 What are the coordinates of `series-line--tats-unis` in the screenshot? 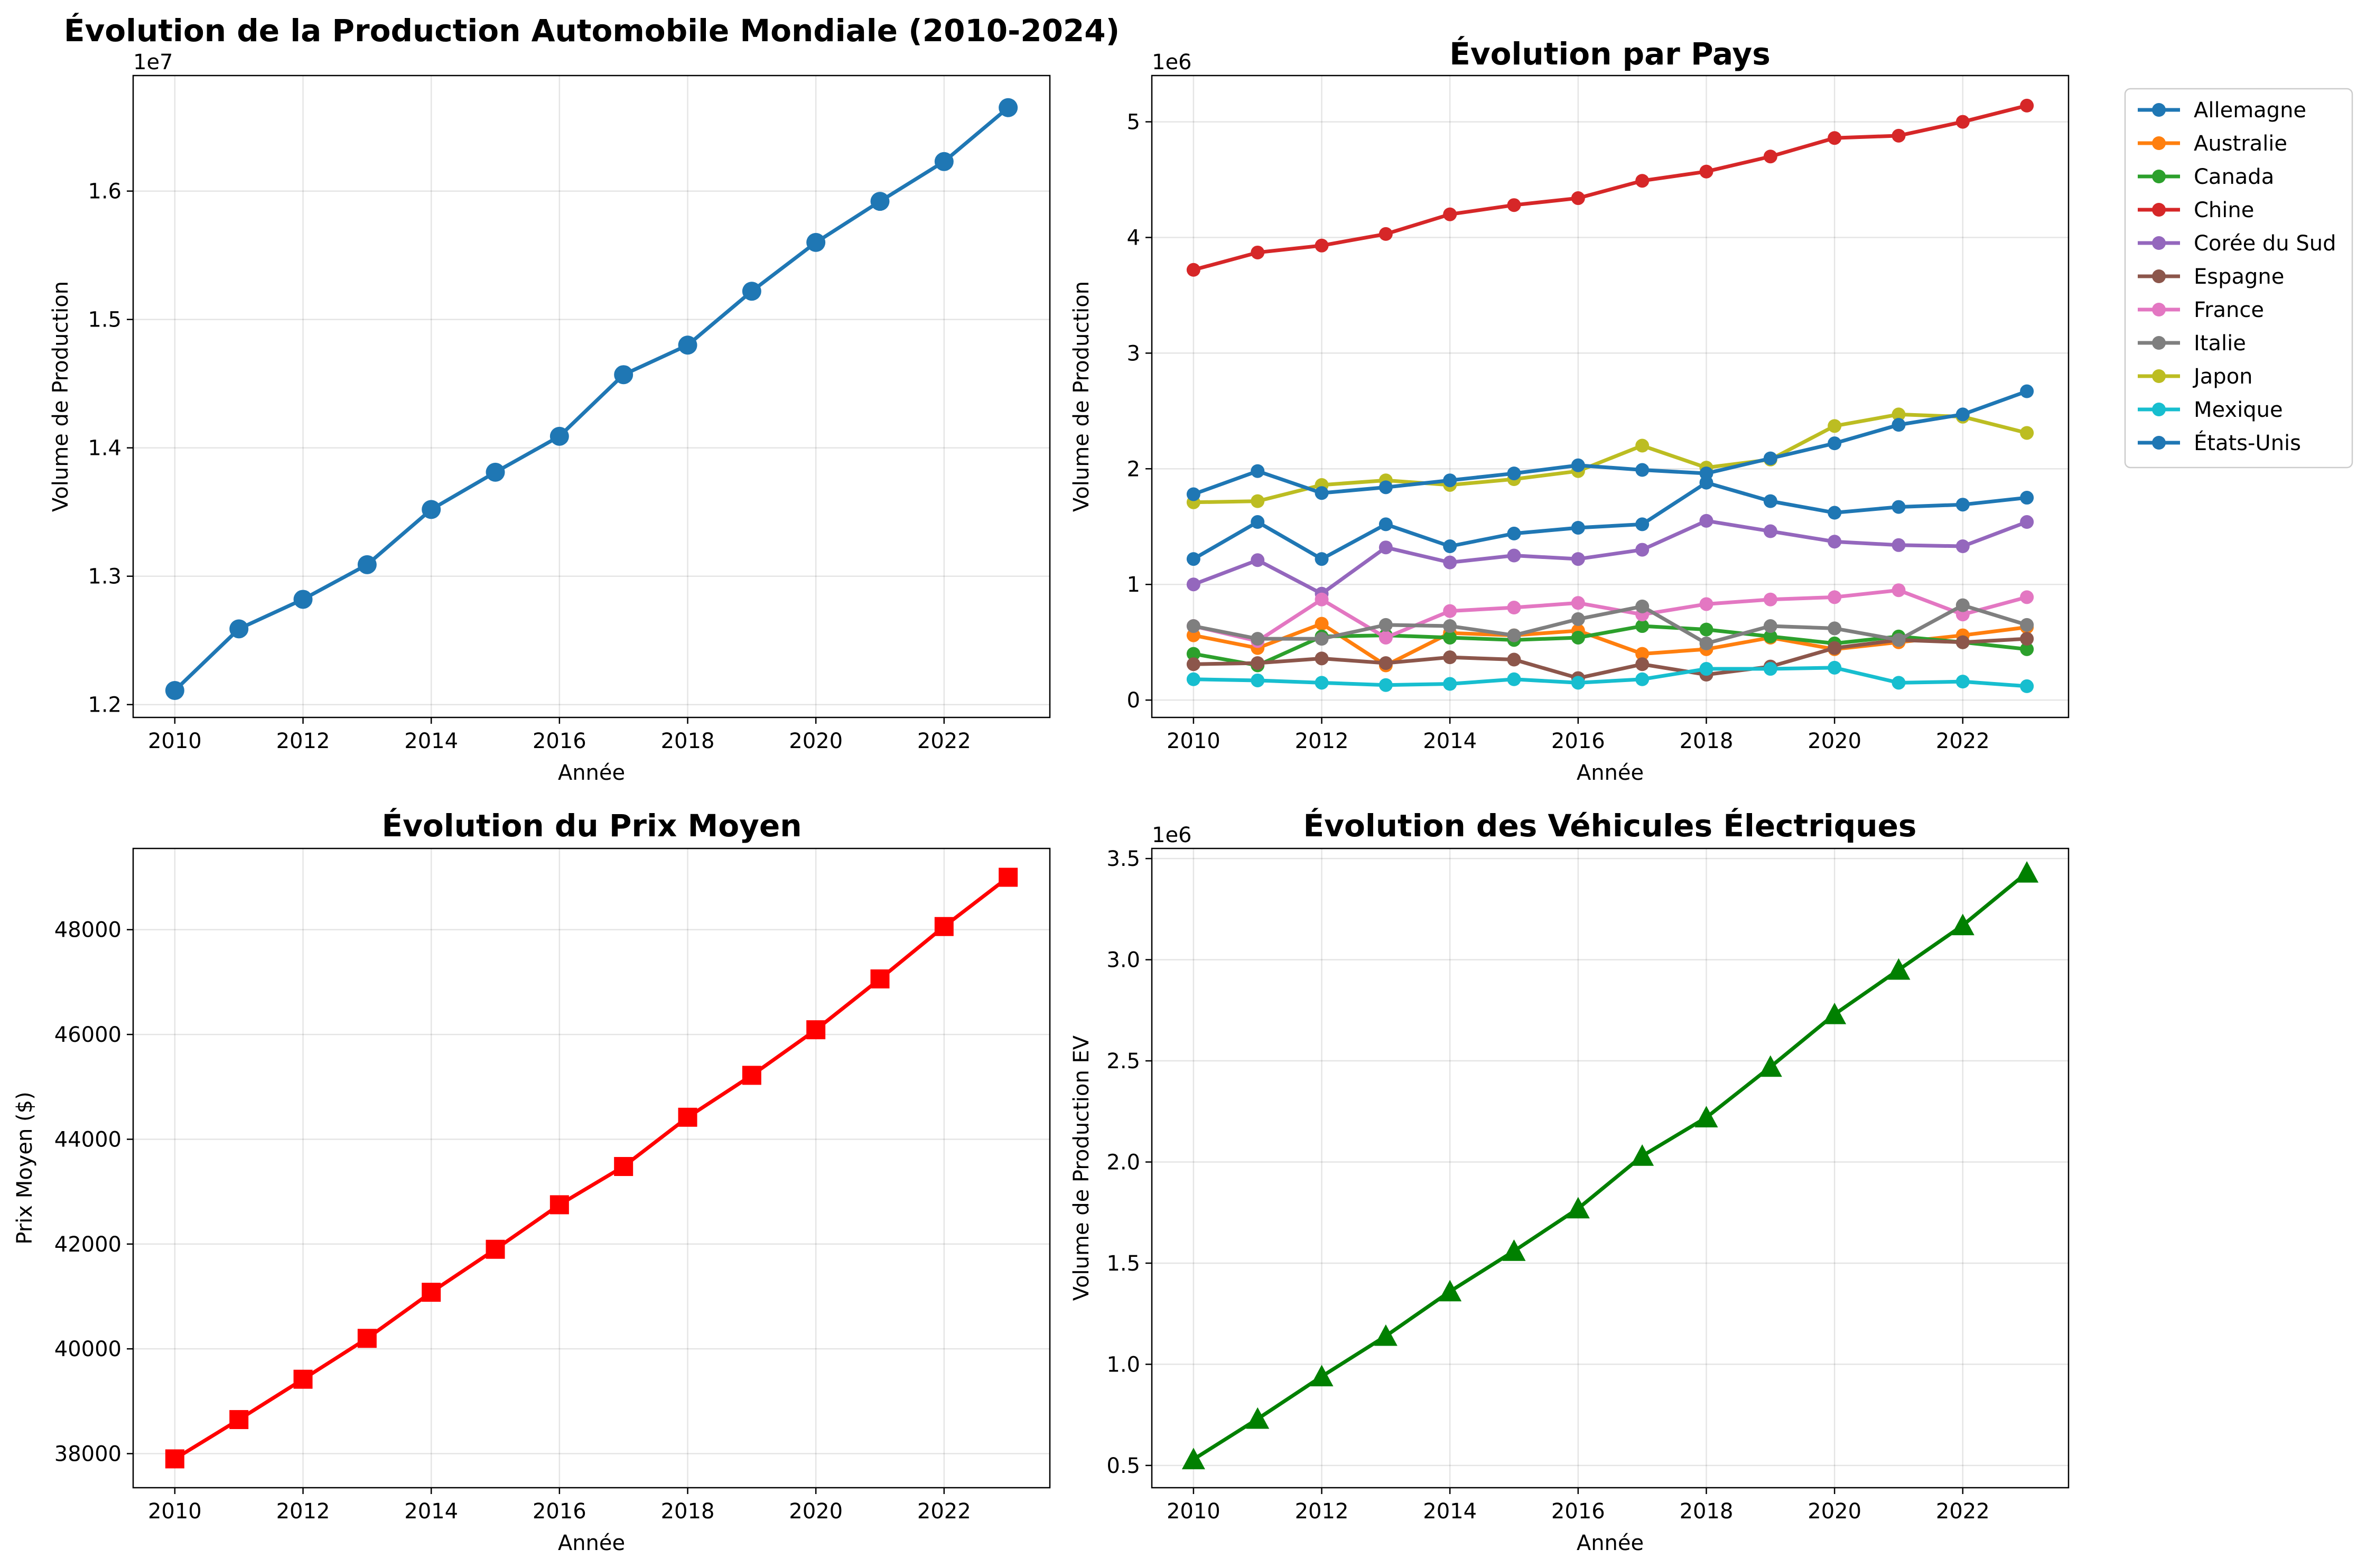 It's located at (1610, 442).